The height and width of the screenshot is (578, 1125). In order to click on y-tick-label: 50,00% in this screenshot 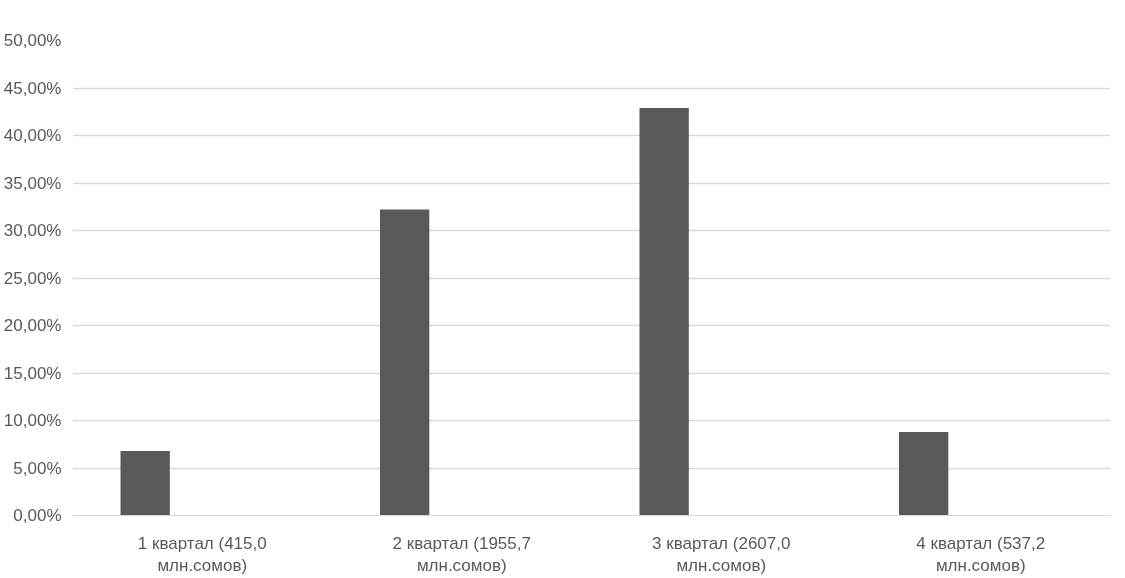, I will do `click(32, 40)`.